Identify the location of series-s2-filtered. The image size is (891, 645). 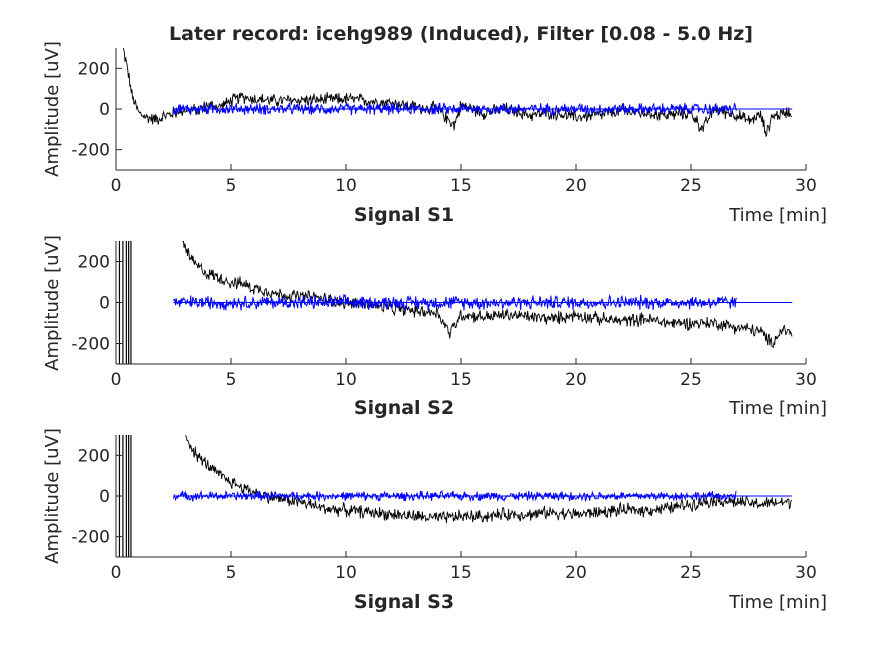
(455, 302).